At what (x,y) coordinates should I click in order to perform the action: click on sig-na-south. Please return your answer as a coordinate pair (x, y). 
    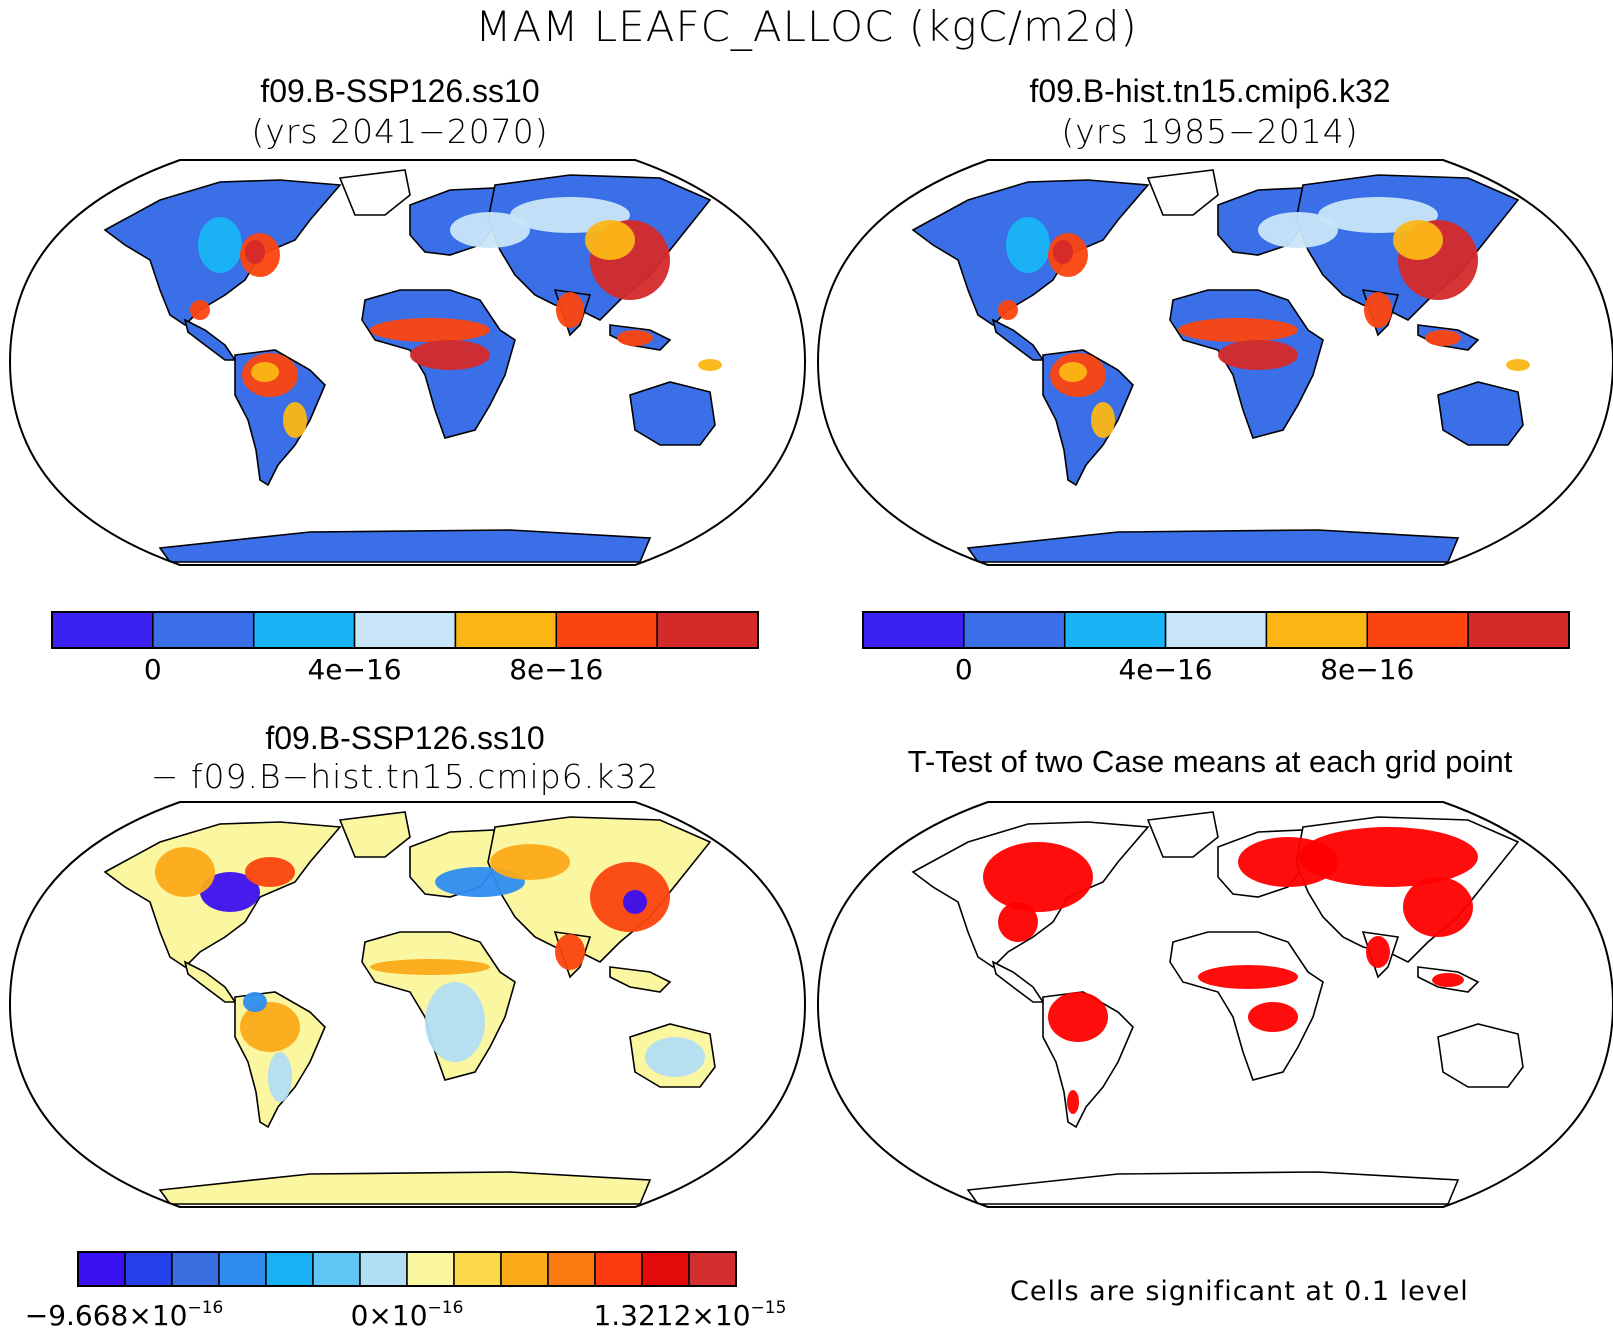
    Looking at the image, I should click on (1018, 922).